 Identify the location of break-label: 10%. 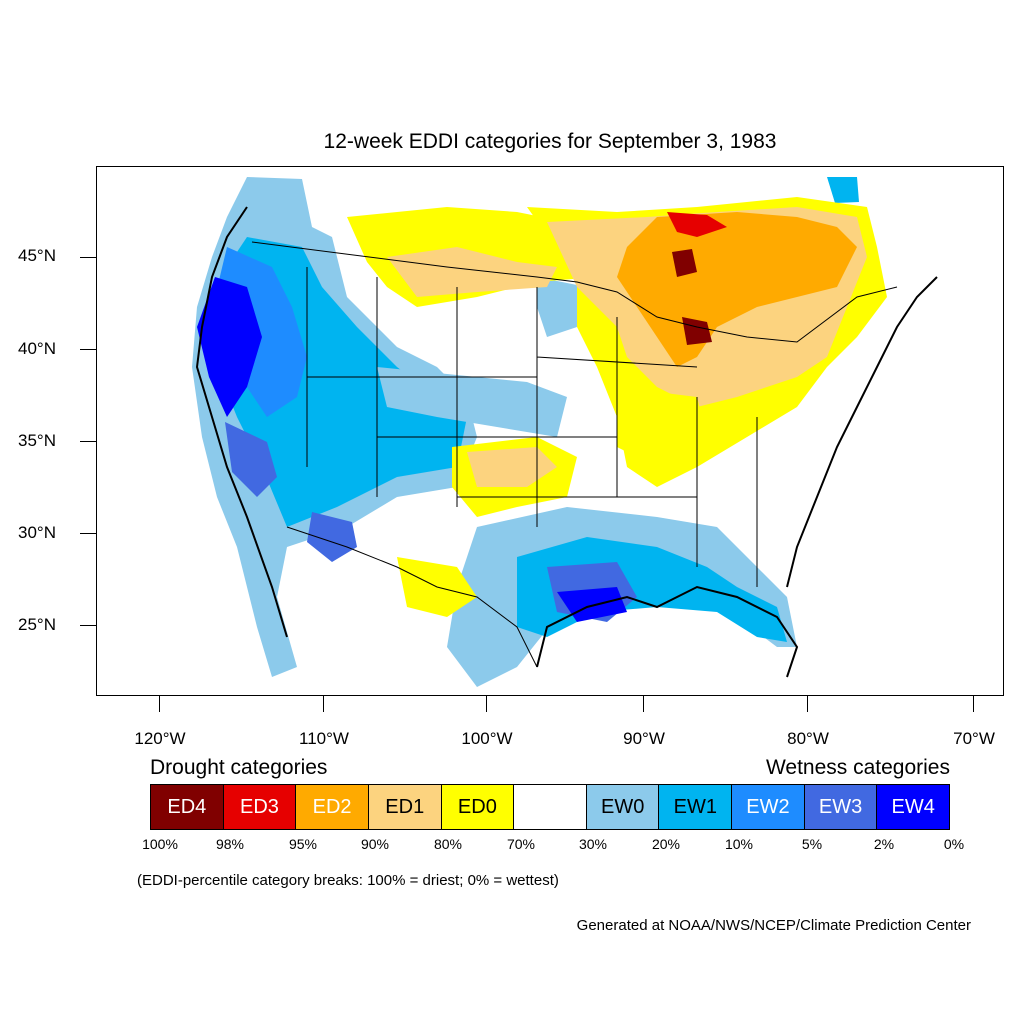
(739, 844).